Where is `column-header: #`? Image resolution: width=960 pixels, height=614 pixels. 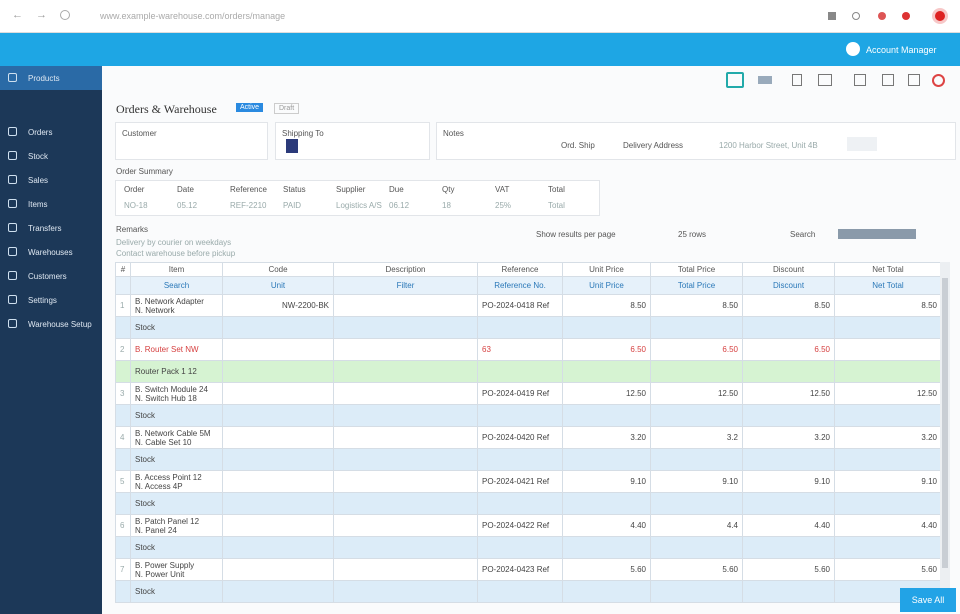
column-header: # is located at coordinates (123, 269).